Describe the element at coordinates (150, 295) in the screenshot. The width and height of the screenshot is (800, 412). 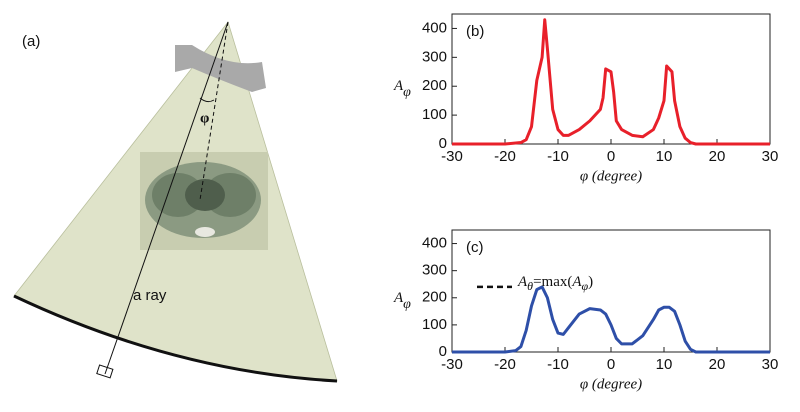
I see `ray-label: a ray` at that location.